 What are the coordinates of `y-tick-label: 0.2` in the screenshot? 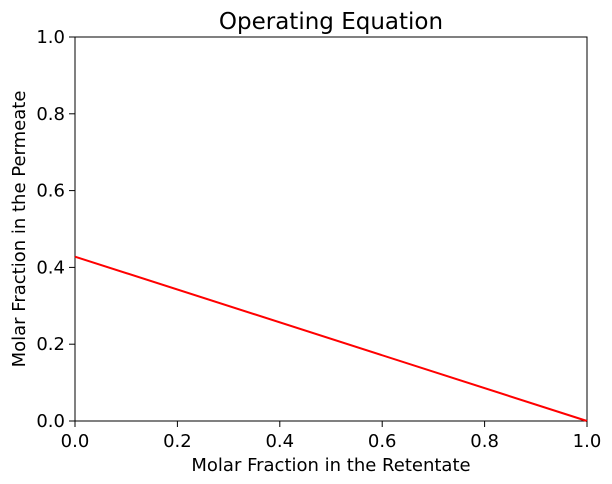 It's located at (50, 344).